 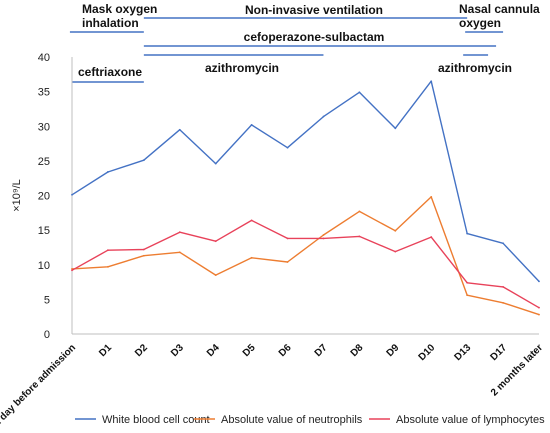 What do you see at coordinates (44, 58) in the screenshot?
I see `y-tick-label: 40` at bounding box center [44, 58].